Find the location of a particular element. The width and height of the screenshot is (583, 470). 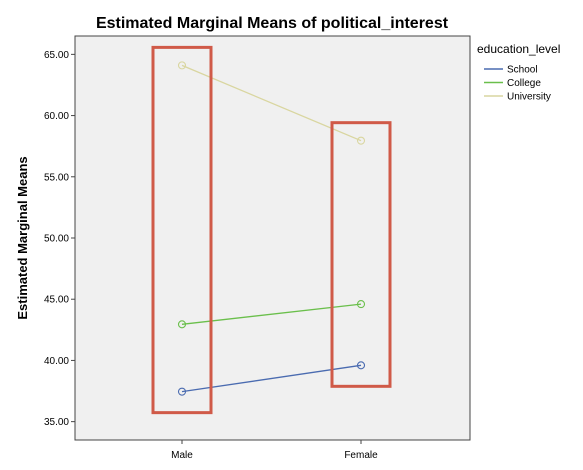

legend-label-university: University is located at coordinates (529, 97).